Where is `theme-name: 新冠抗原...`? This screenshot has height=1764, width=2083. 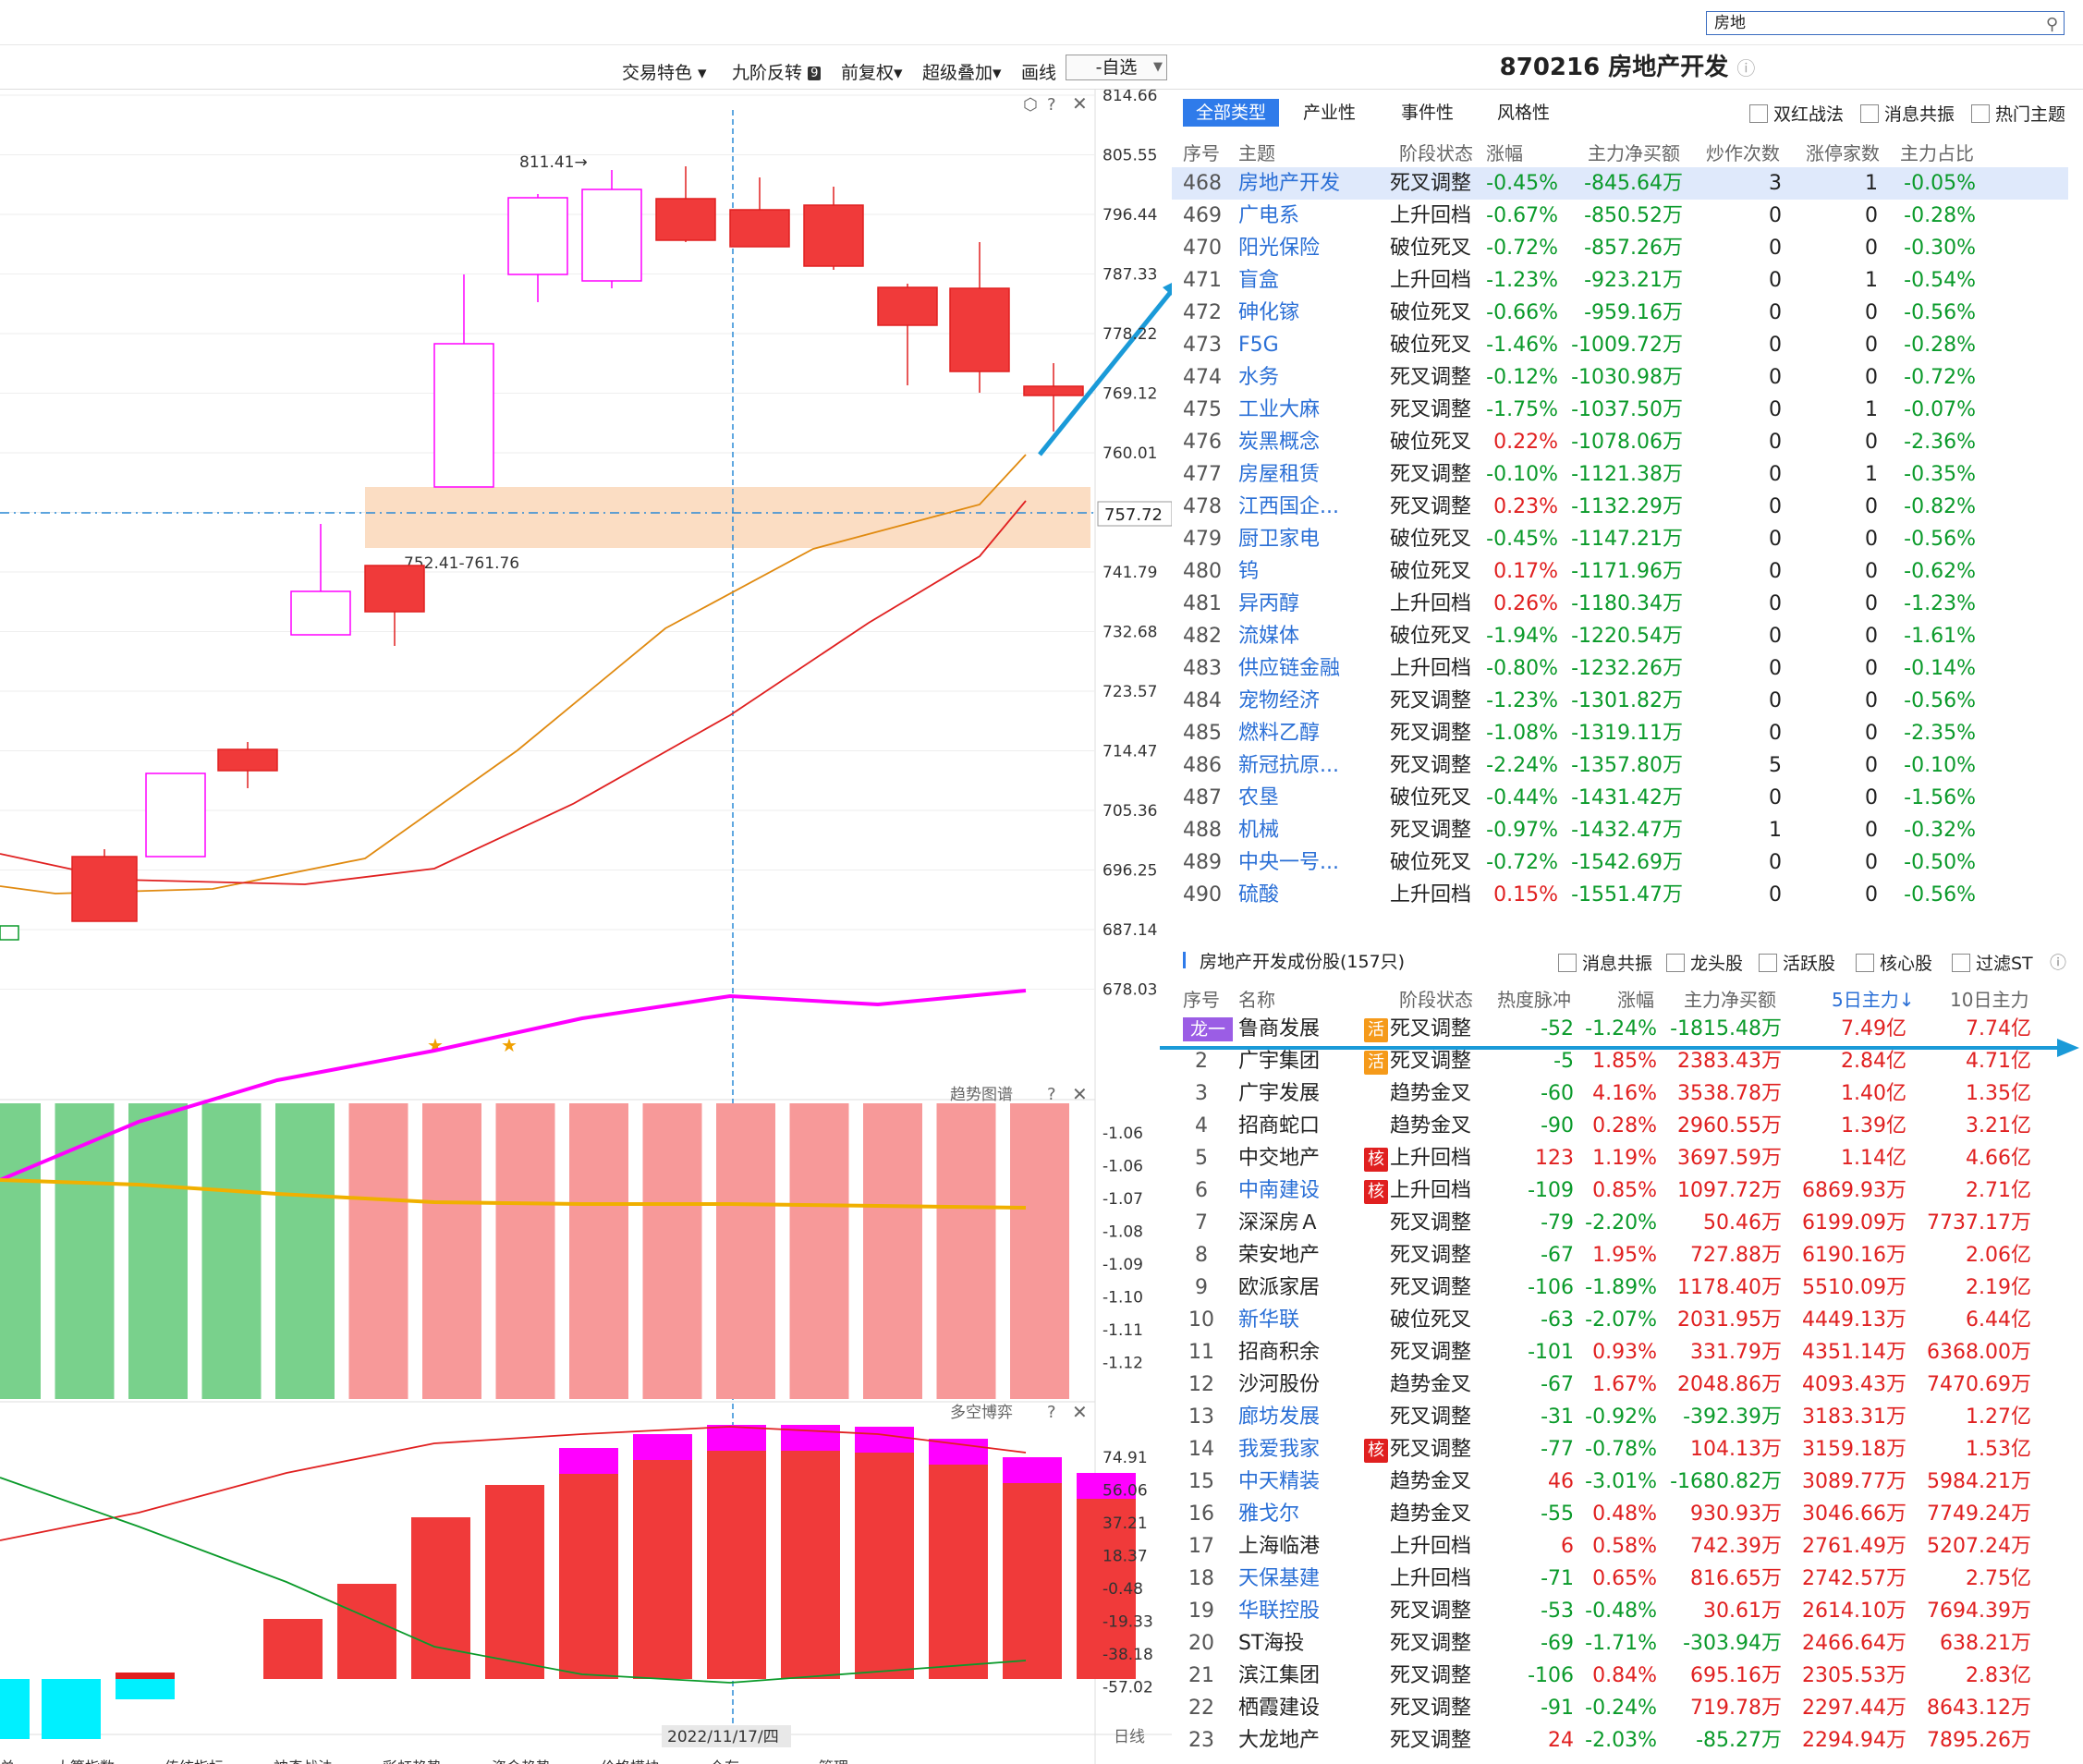 theme-name: 新冠抗原... is located at coordinates (1289, 765).